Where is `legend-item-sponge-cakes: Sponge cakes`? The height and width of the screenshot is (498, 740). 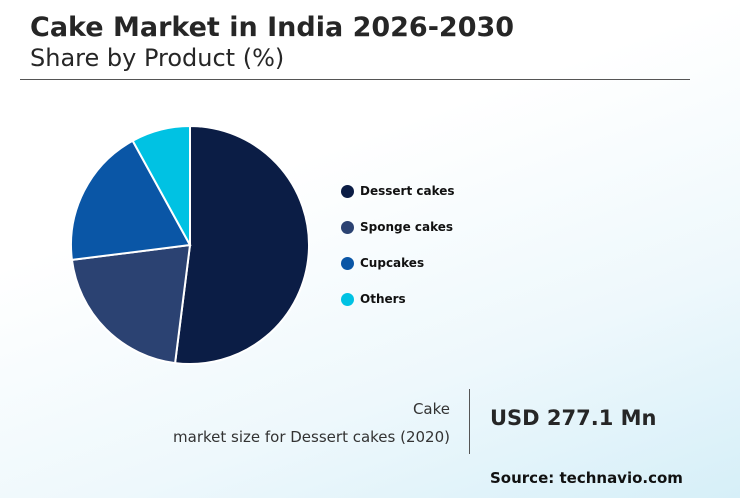 legend-item-sponge-cakes: Sponge cakes is located at coordinates (398, 227).